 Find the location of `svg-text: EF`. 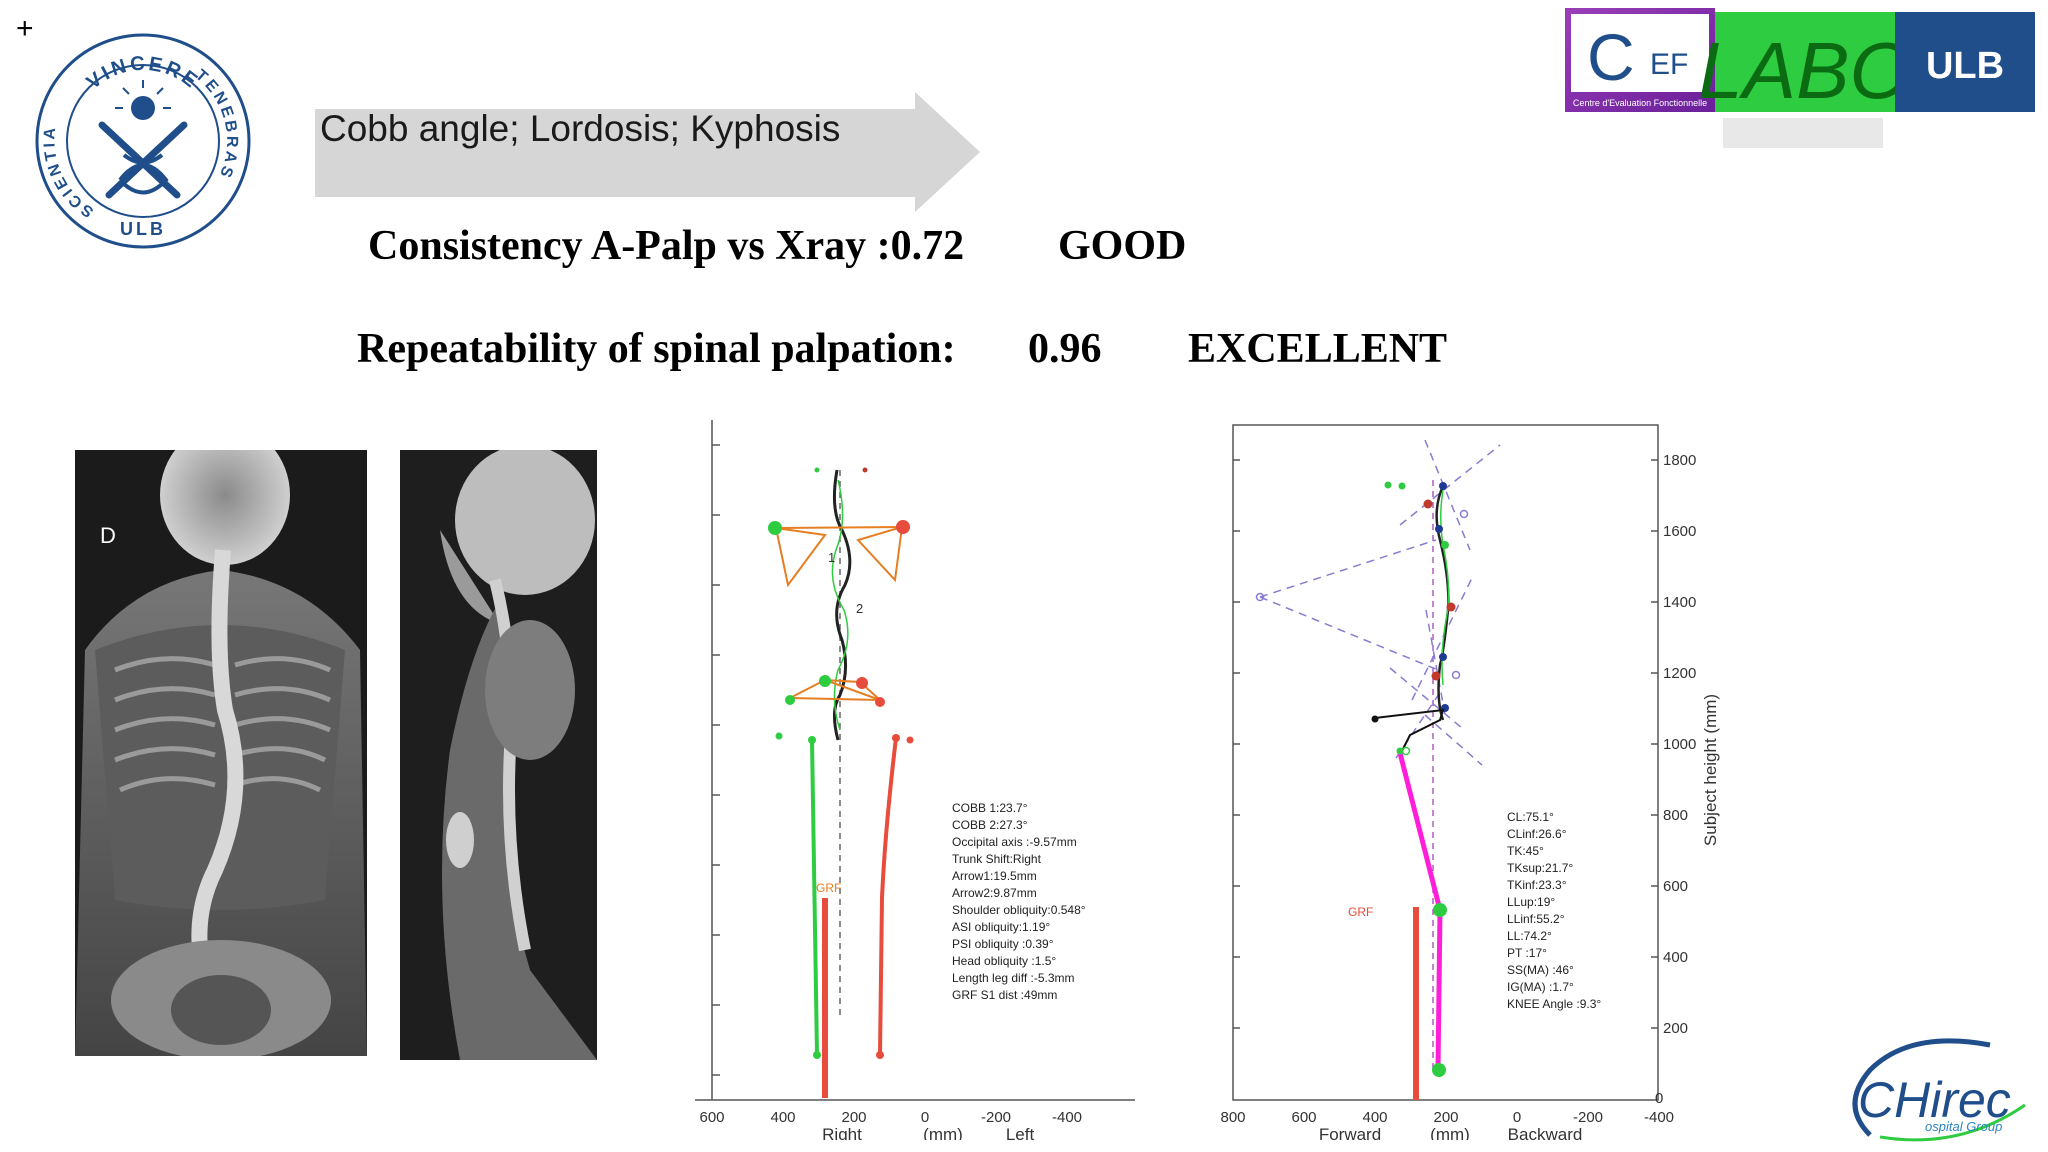

svg-text: EF is located at coordinates (1669, 64).